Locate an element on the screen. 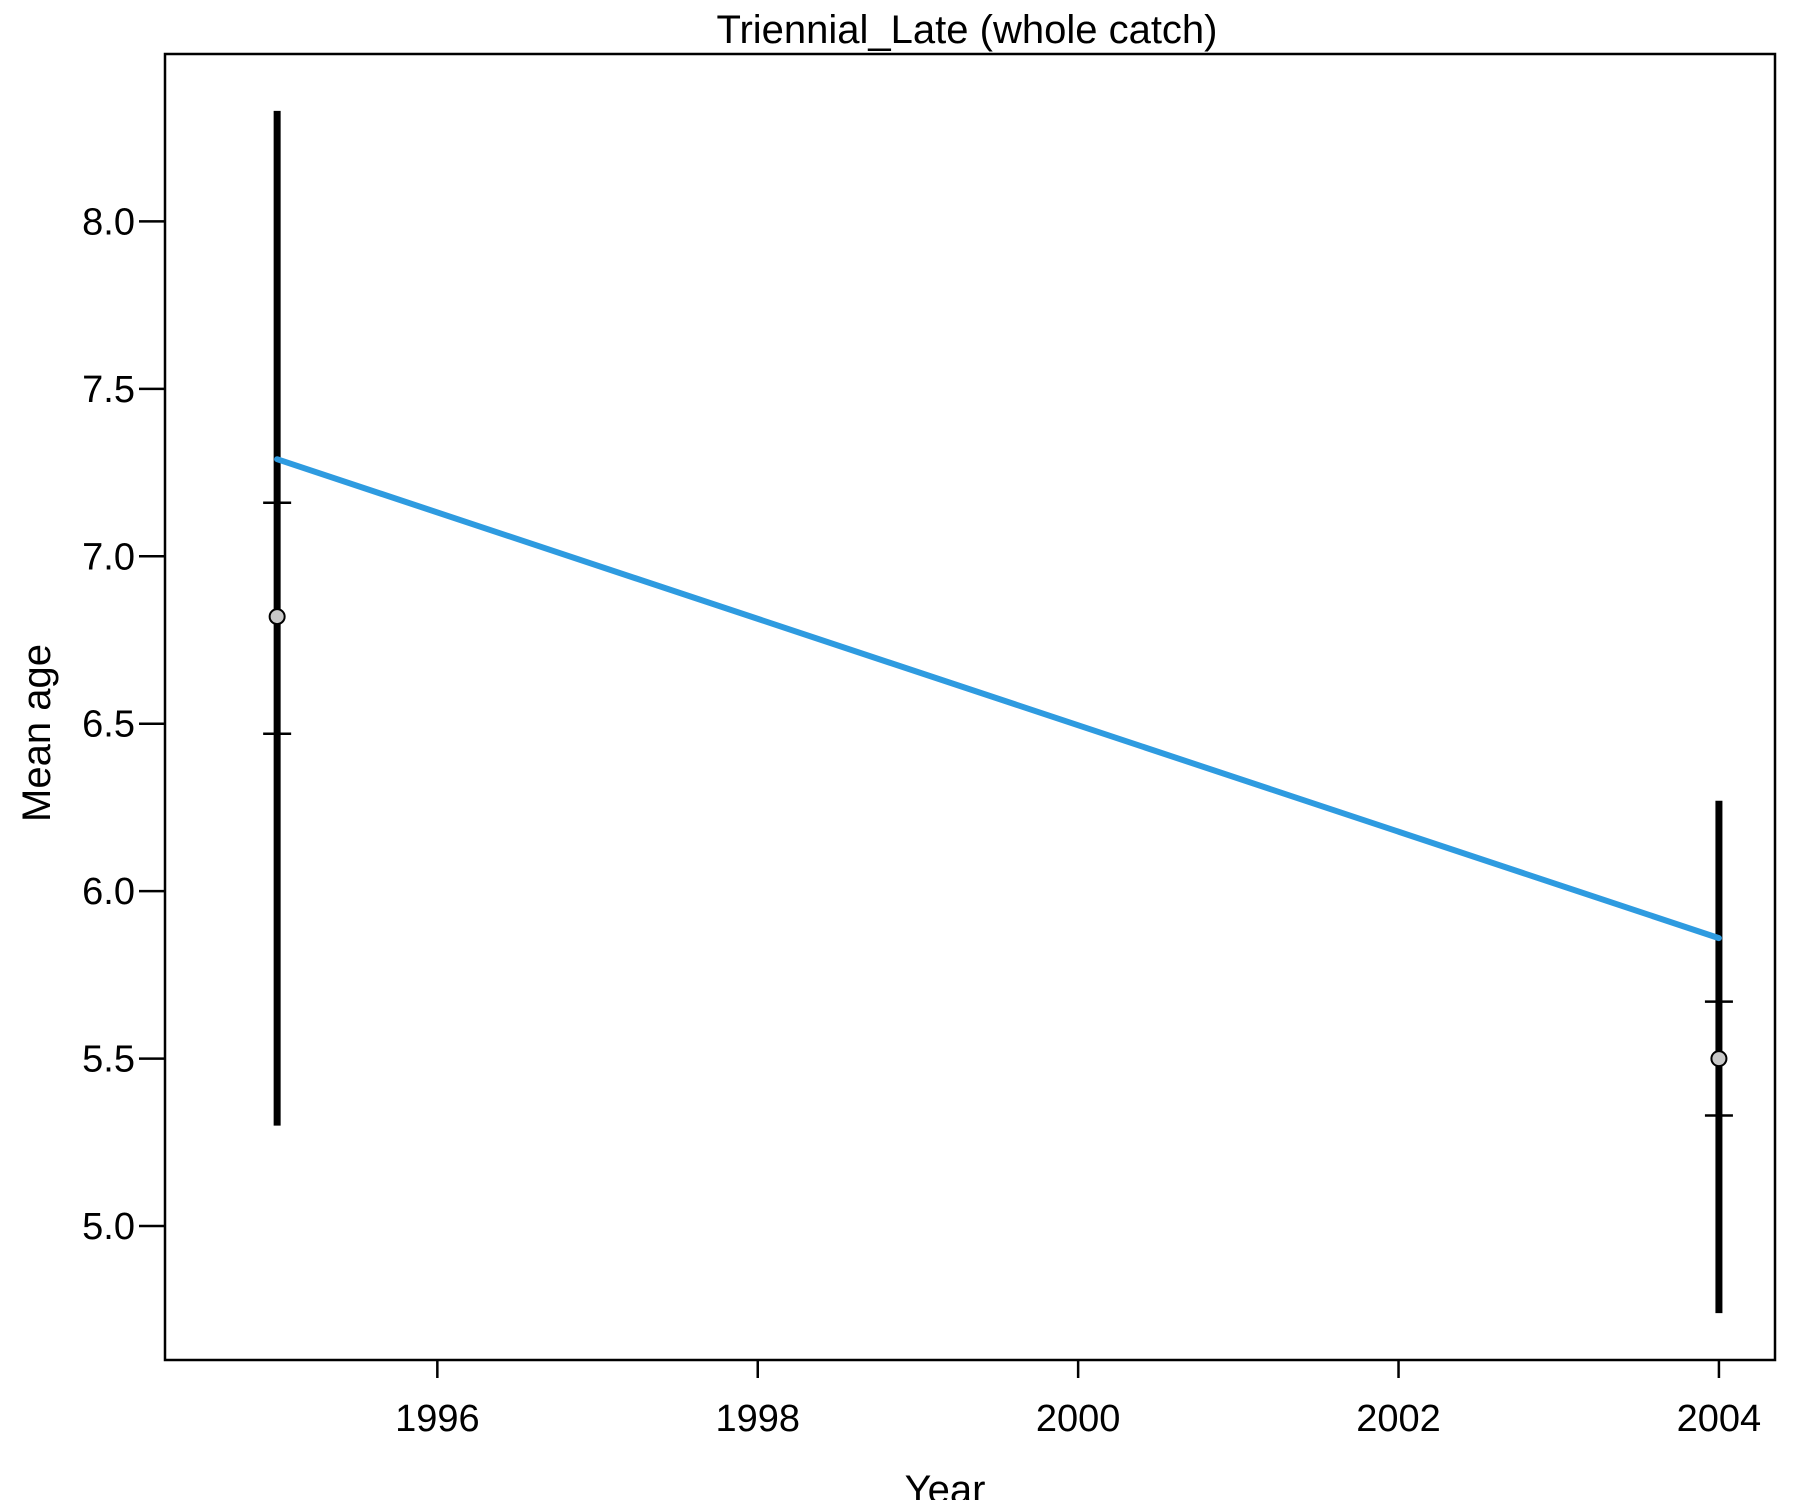  y-tick-label: 5.0 is located at coordinates (108, 1227).